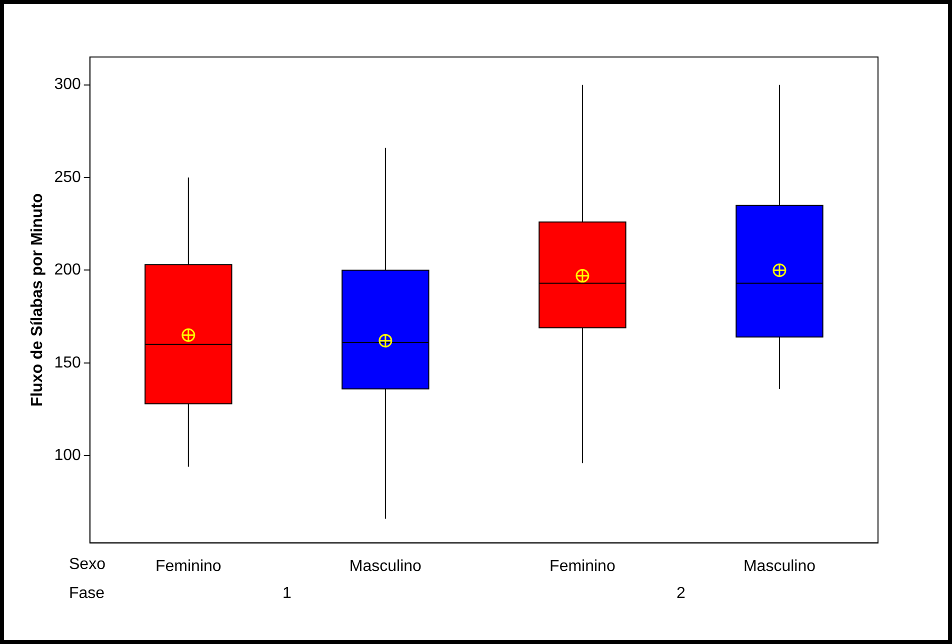 Image resolution: width=952 pixels, height=644 pixels. What do you see at coordinates (67, 455) in the screenshot?
I see `y-tick-label: 100` at bounding box center [67, 455].